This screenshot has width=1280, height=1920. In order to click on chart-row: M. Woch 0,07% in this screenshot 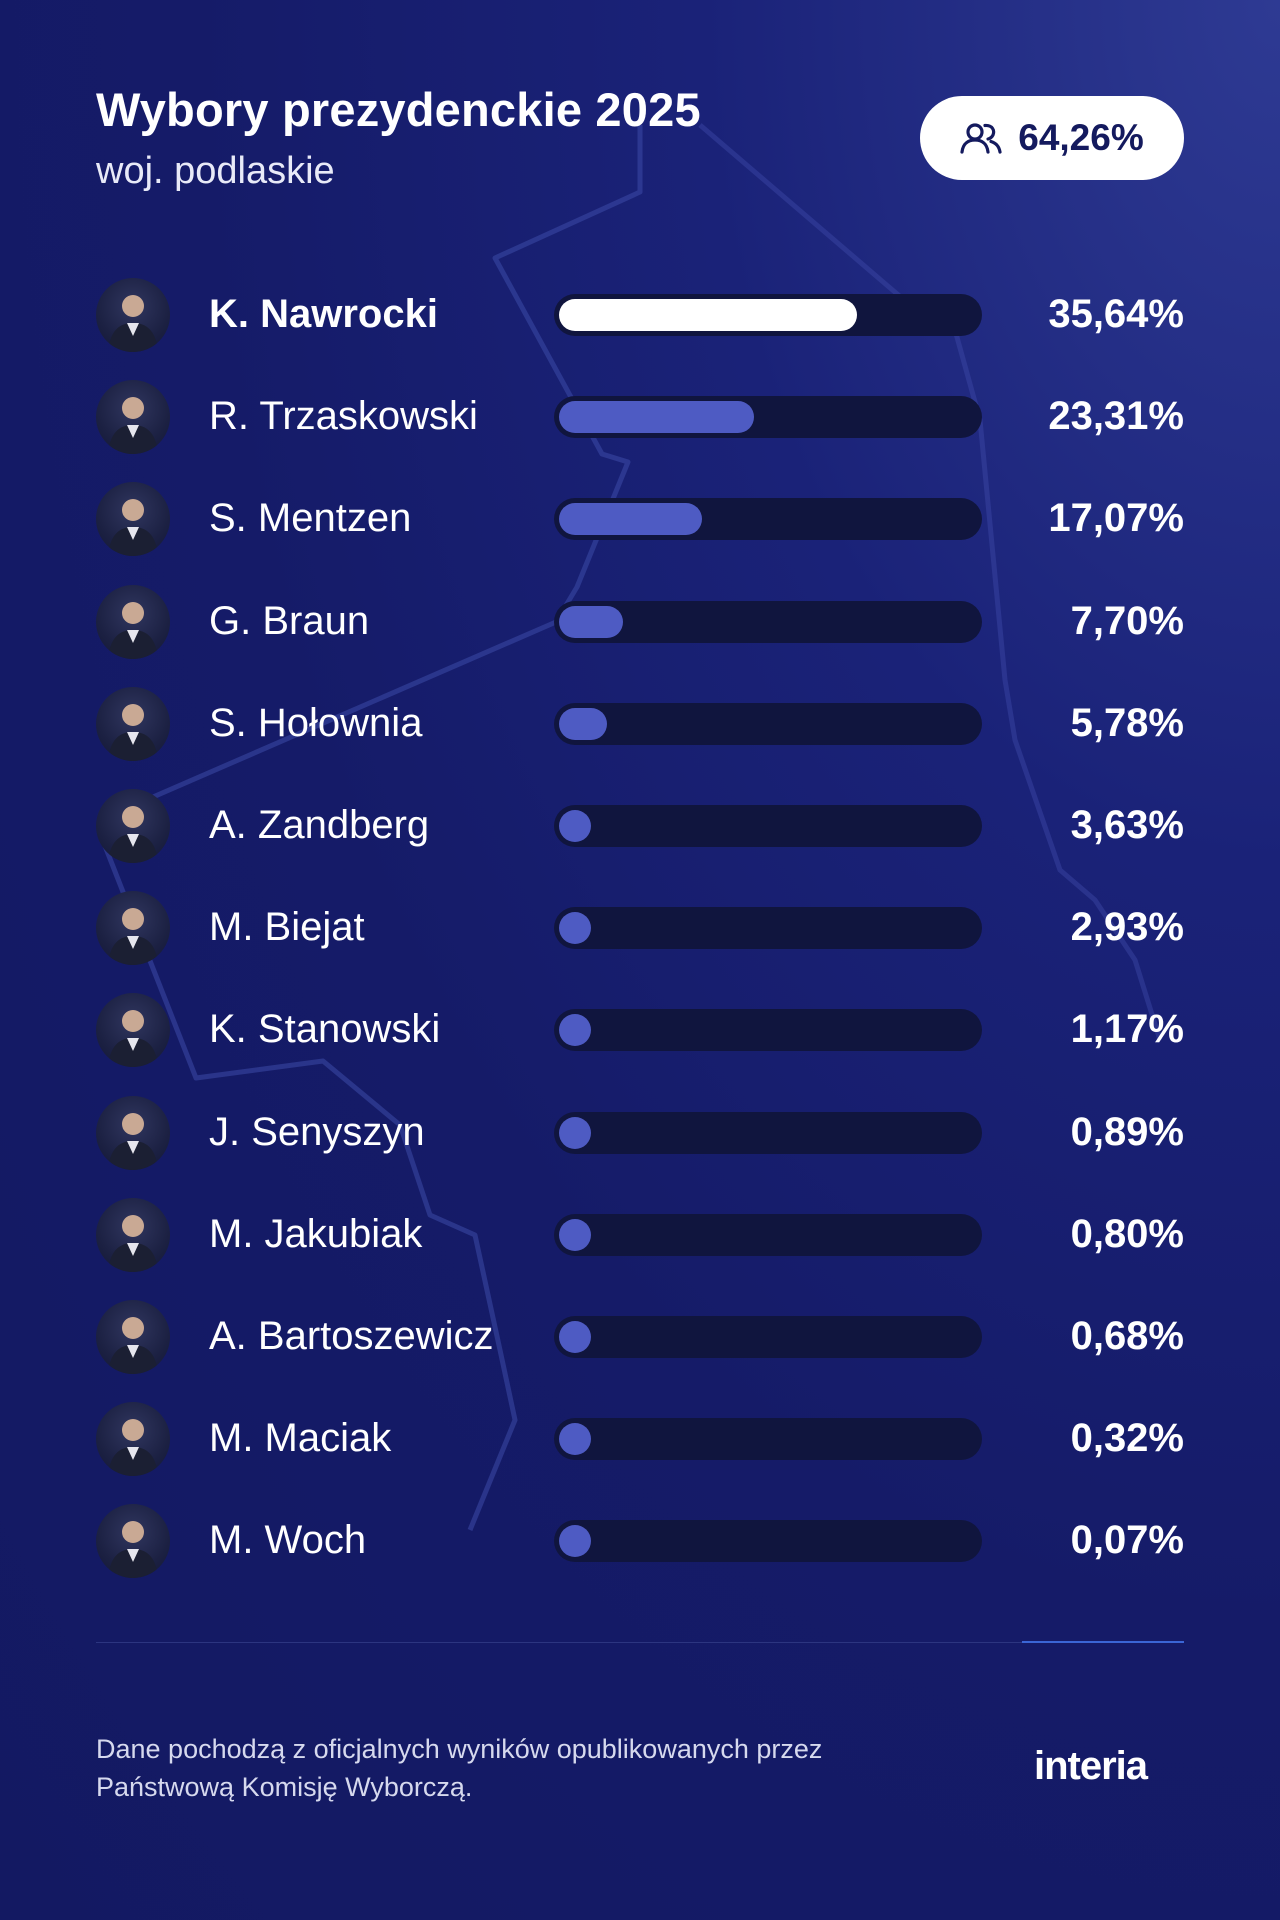, I will do `click(640, 1542)`.